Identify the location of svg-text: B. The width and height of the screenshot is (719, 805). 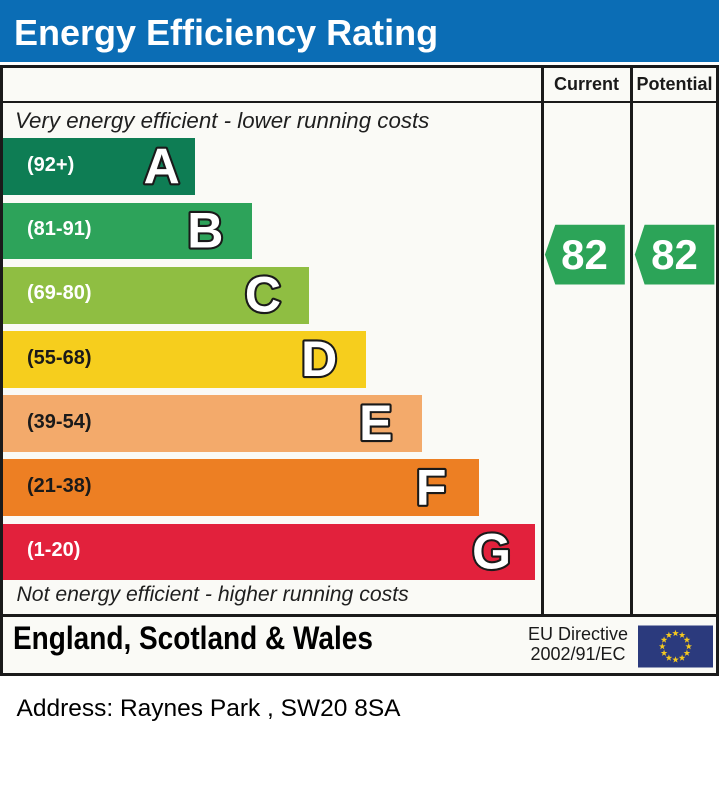
(205, 231).